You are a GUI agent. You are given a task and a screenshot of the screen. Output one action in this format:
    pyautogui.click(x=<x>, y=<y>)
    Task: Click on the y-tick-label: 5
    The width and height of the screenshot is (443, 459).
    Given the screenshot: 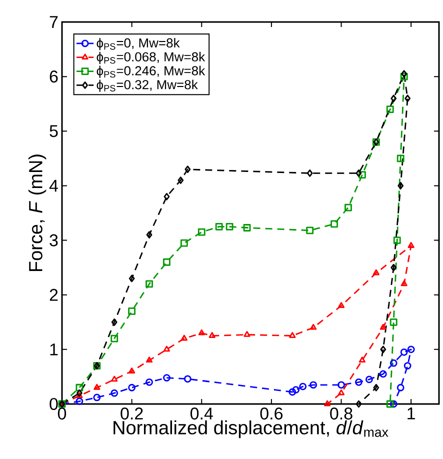 What is the action you would take?
    pyautogui.click(x=54, y=131)
    